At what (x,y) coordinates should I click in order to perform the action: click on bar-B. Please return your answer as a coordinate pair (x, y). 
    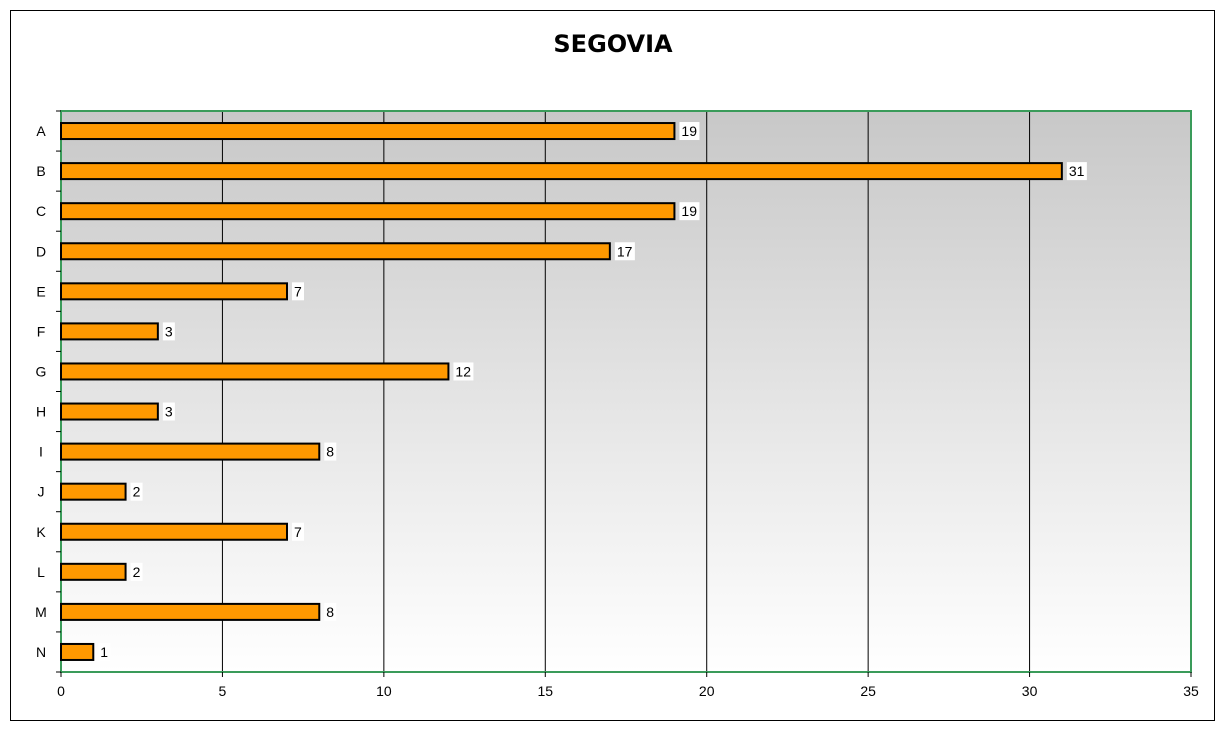
    Looking at the image, I should click on (561, 171).